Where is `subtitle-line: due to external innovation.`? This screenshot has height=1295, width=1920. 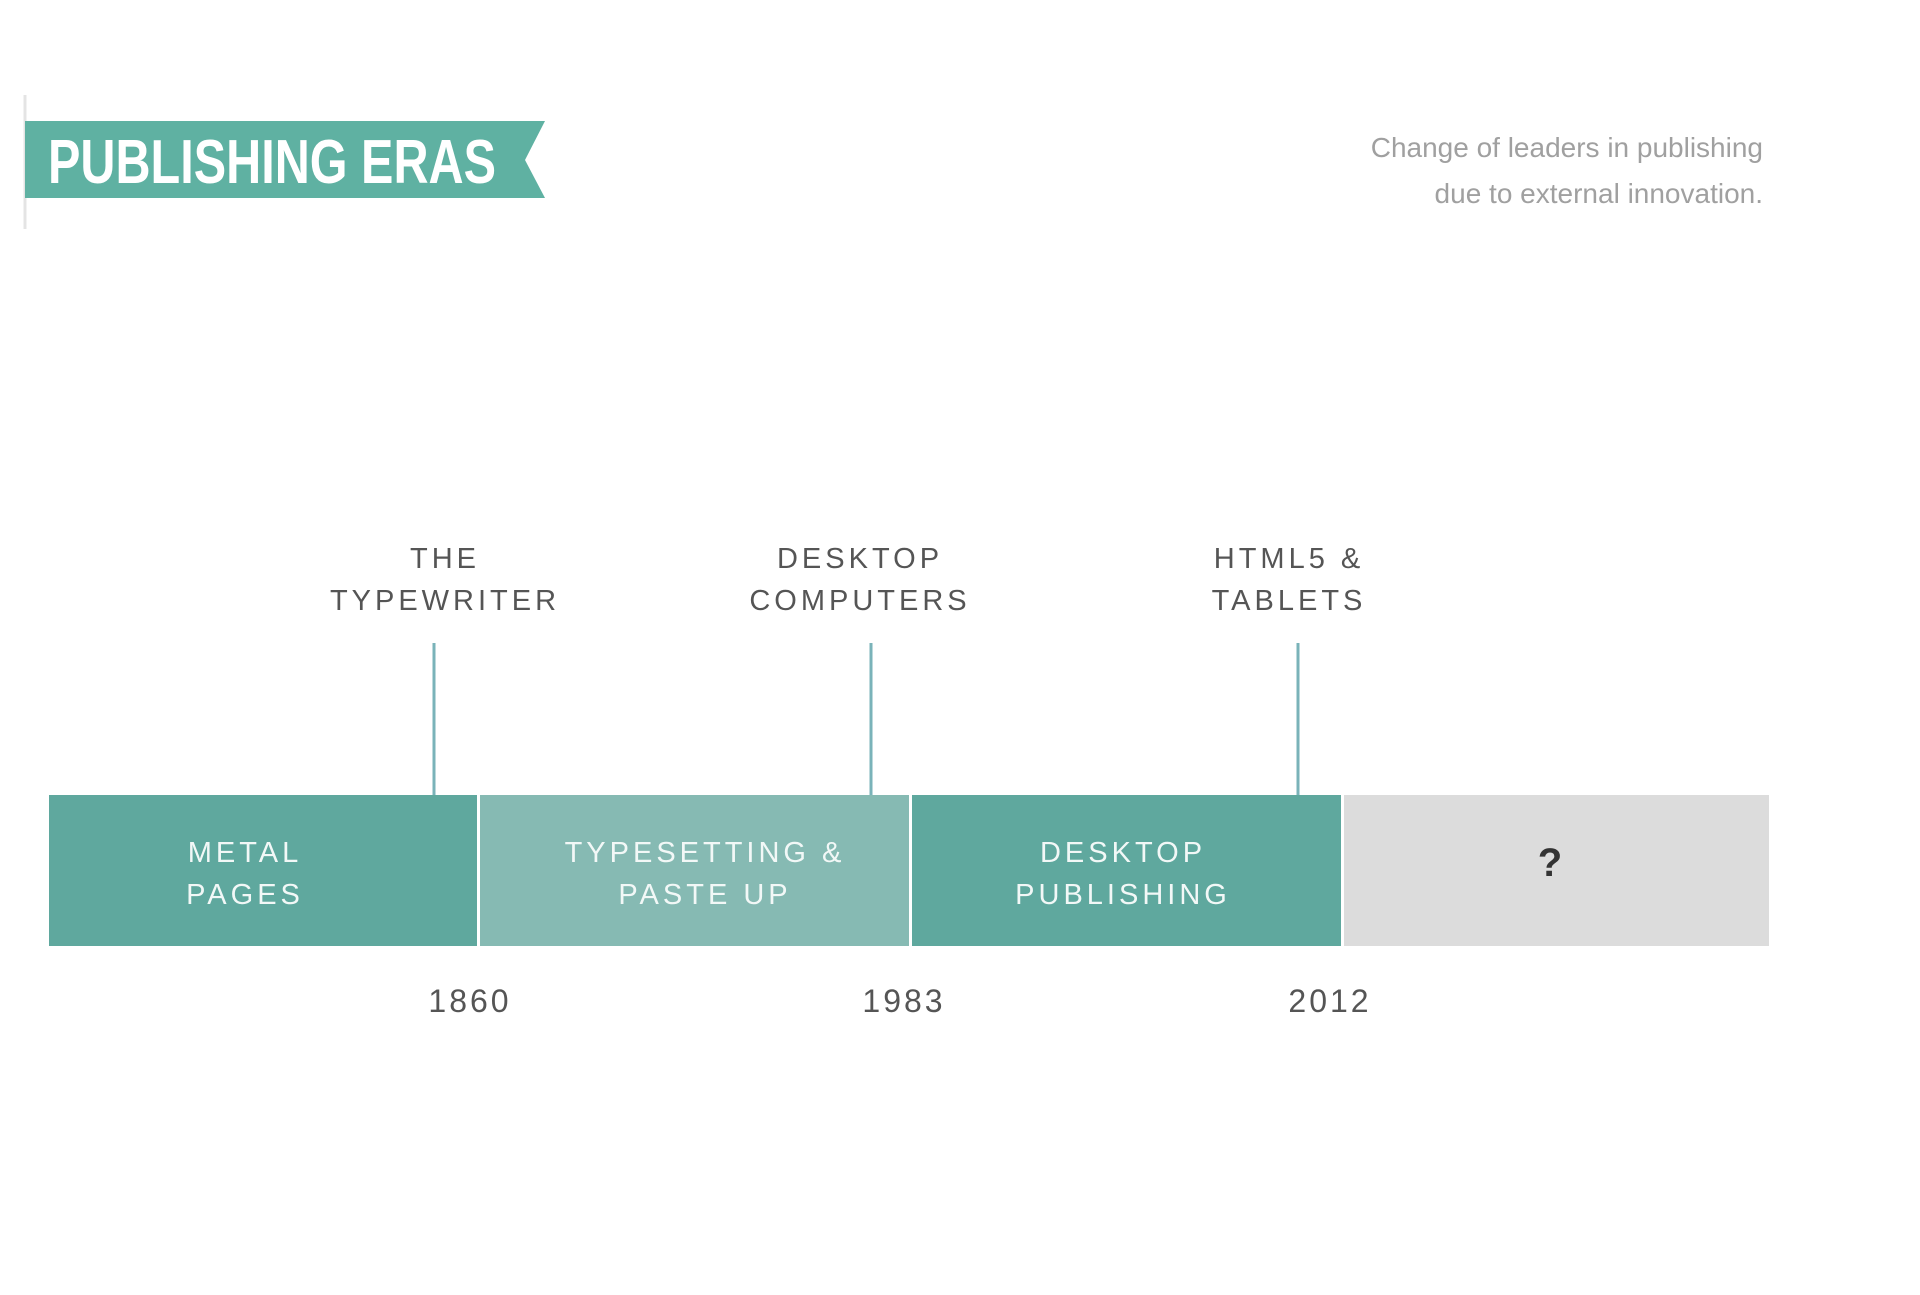
subtitle-line: due to external innovation. is located at coordinates (1599, 193).